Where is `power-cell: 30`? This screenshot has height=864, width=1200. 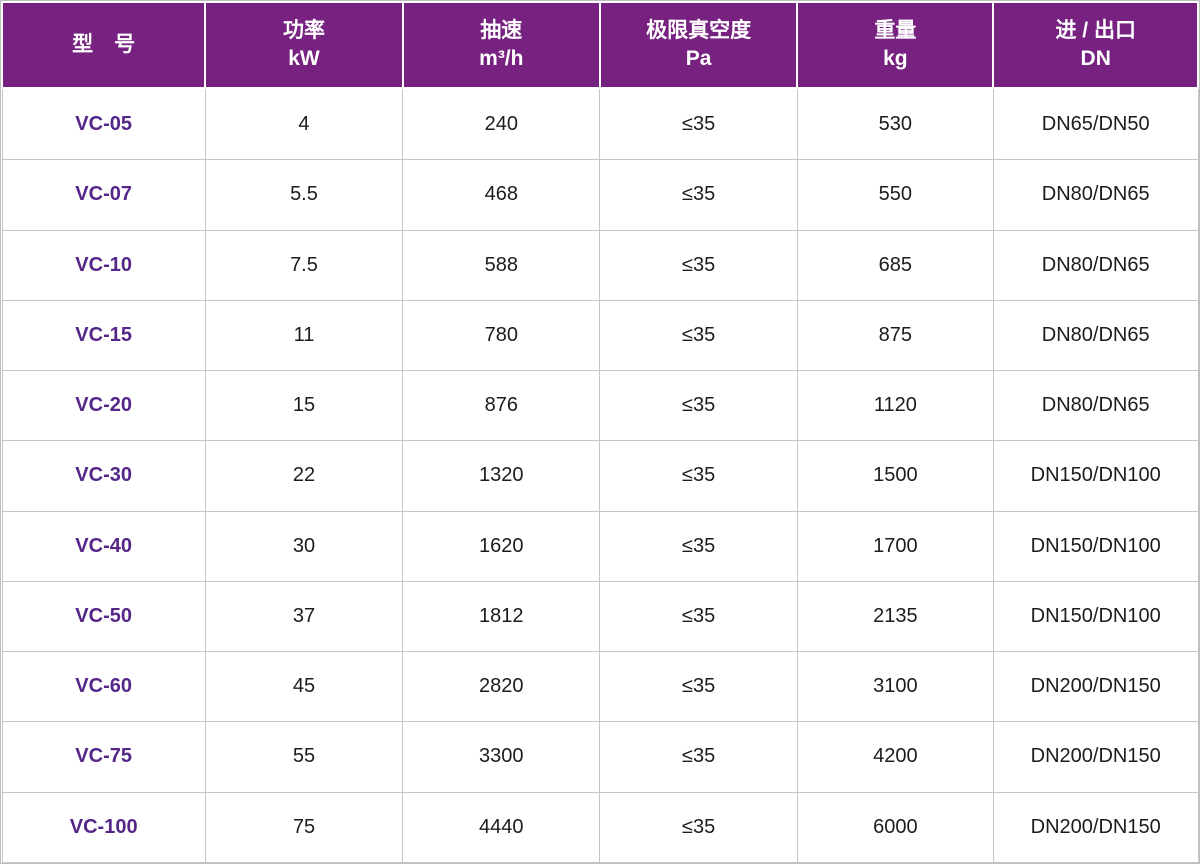 power-cell: 30 is located at coordinates (304, 546).